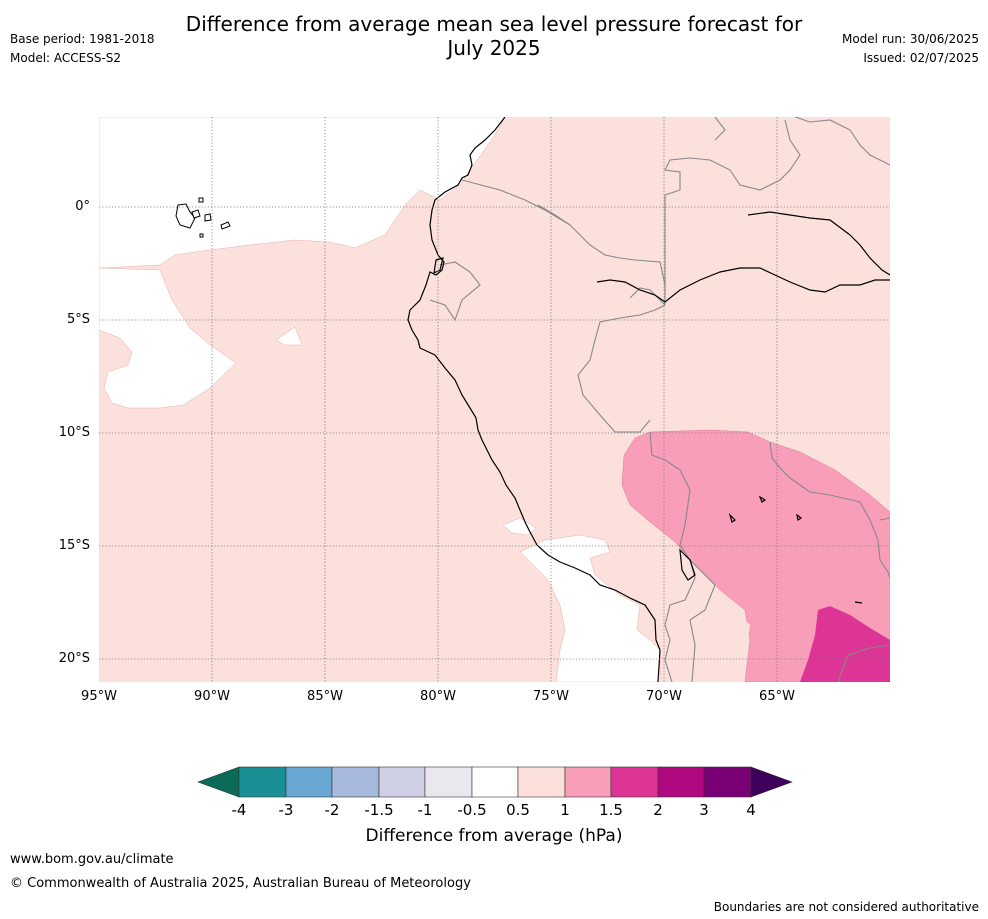 The width and height of the screenshot is (988, 919). What do you see at coordinates (203, 217) in the screenshot?
I see `galapagos-islands` at bounding box center [203, 217].